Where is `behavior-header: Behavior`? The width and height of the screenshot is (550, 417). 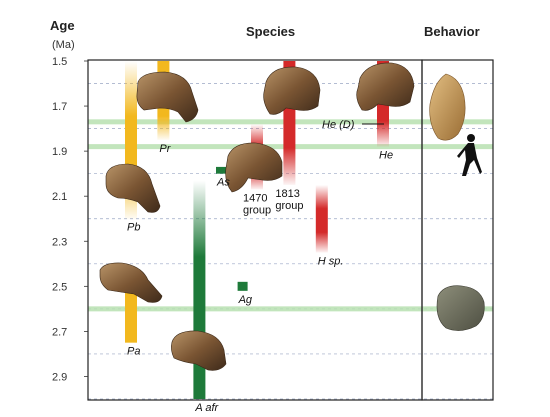 behavior-header: Behavior is located at coordinates (452, 31).